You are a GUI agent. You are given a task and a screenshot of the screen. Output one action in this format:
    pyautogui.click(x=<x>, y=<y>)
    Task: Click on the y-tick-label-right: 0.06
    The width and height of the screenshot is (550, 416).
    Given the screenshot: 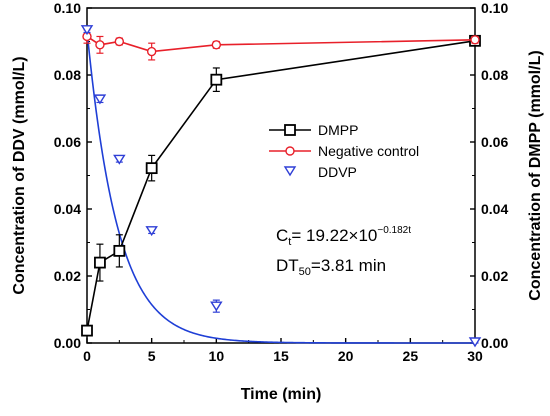 What is the action you would take?
    pyautogui.click(x=494, y=142)
    